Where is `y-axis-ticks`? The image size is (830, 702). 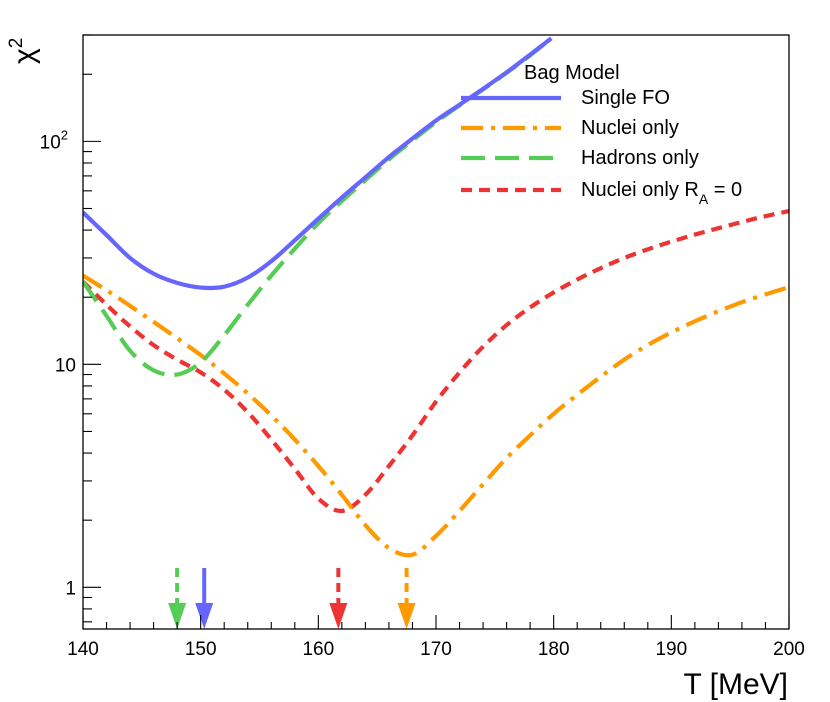 y-axis-ticks is located at coordinates (92, 328).